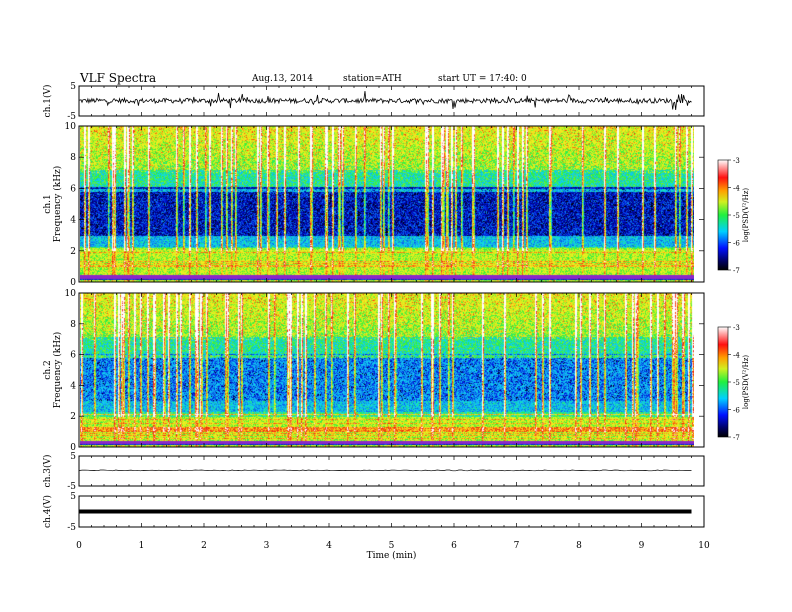 This screenshot has width=792, height=612. What do you see at coordinates (385, 470) in the screenshot?
I see `ch3-trace` at bounding box center [385, 470].